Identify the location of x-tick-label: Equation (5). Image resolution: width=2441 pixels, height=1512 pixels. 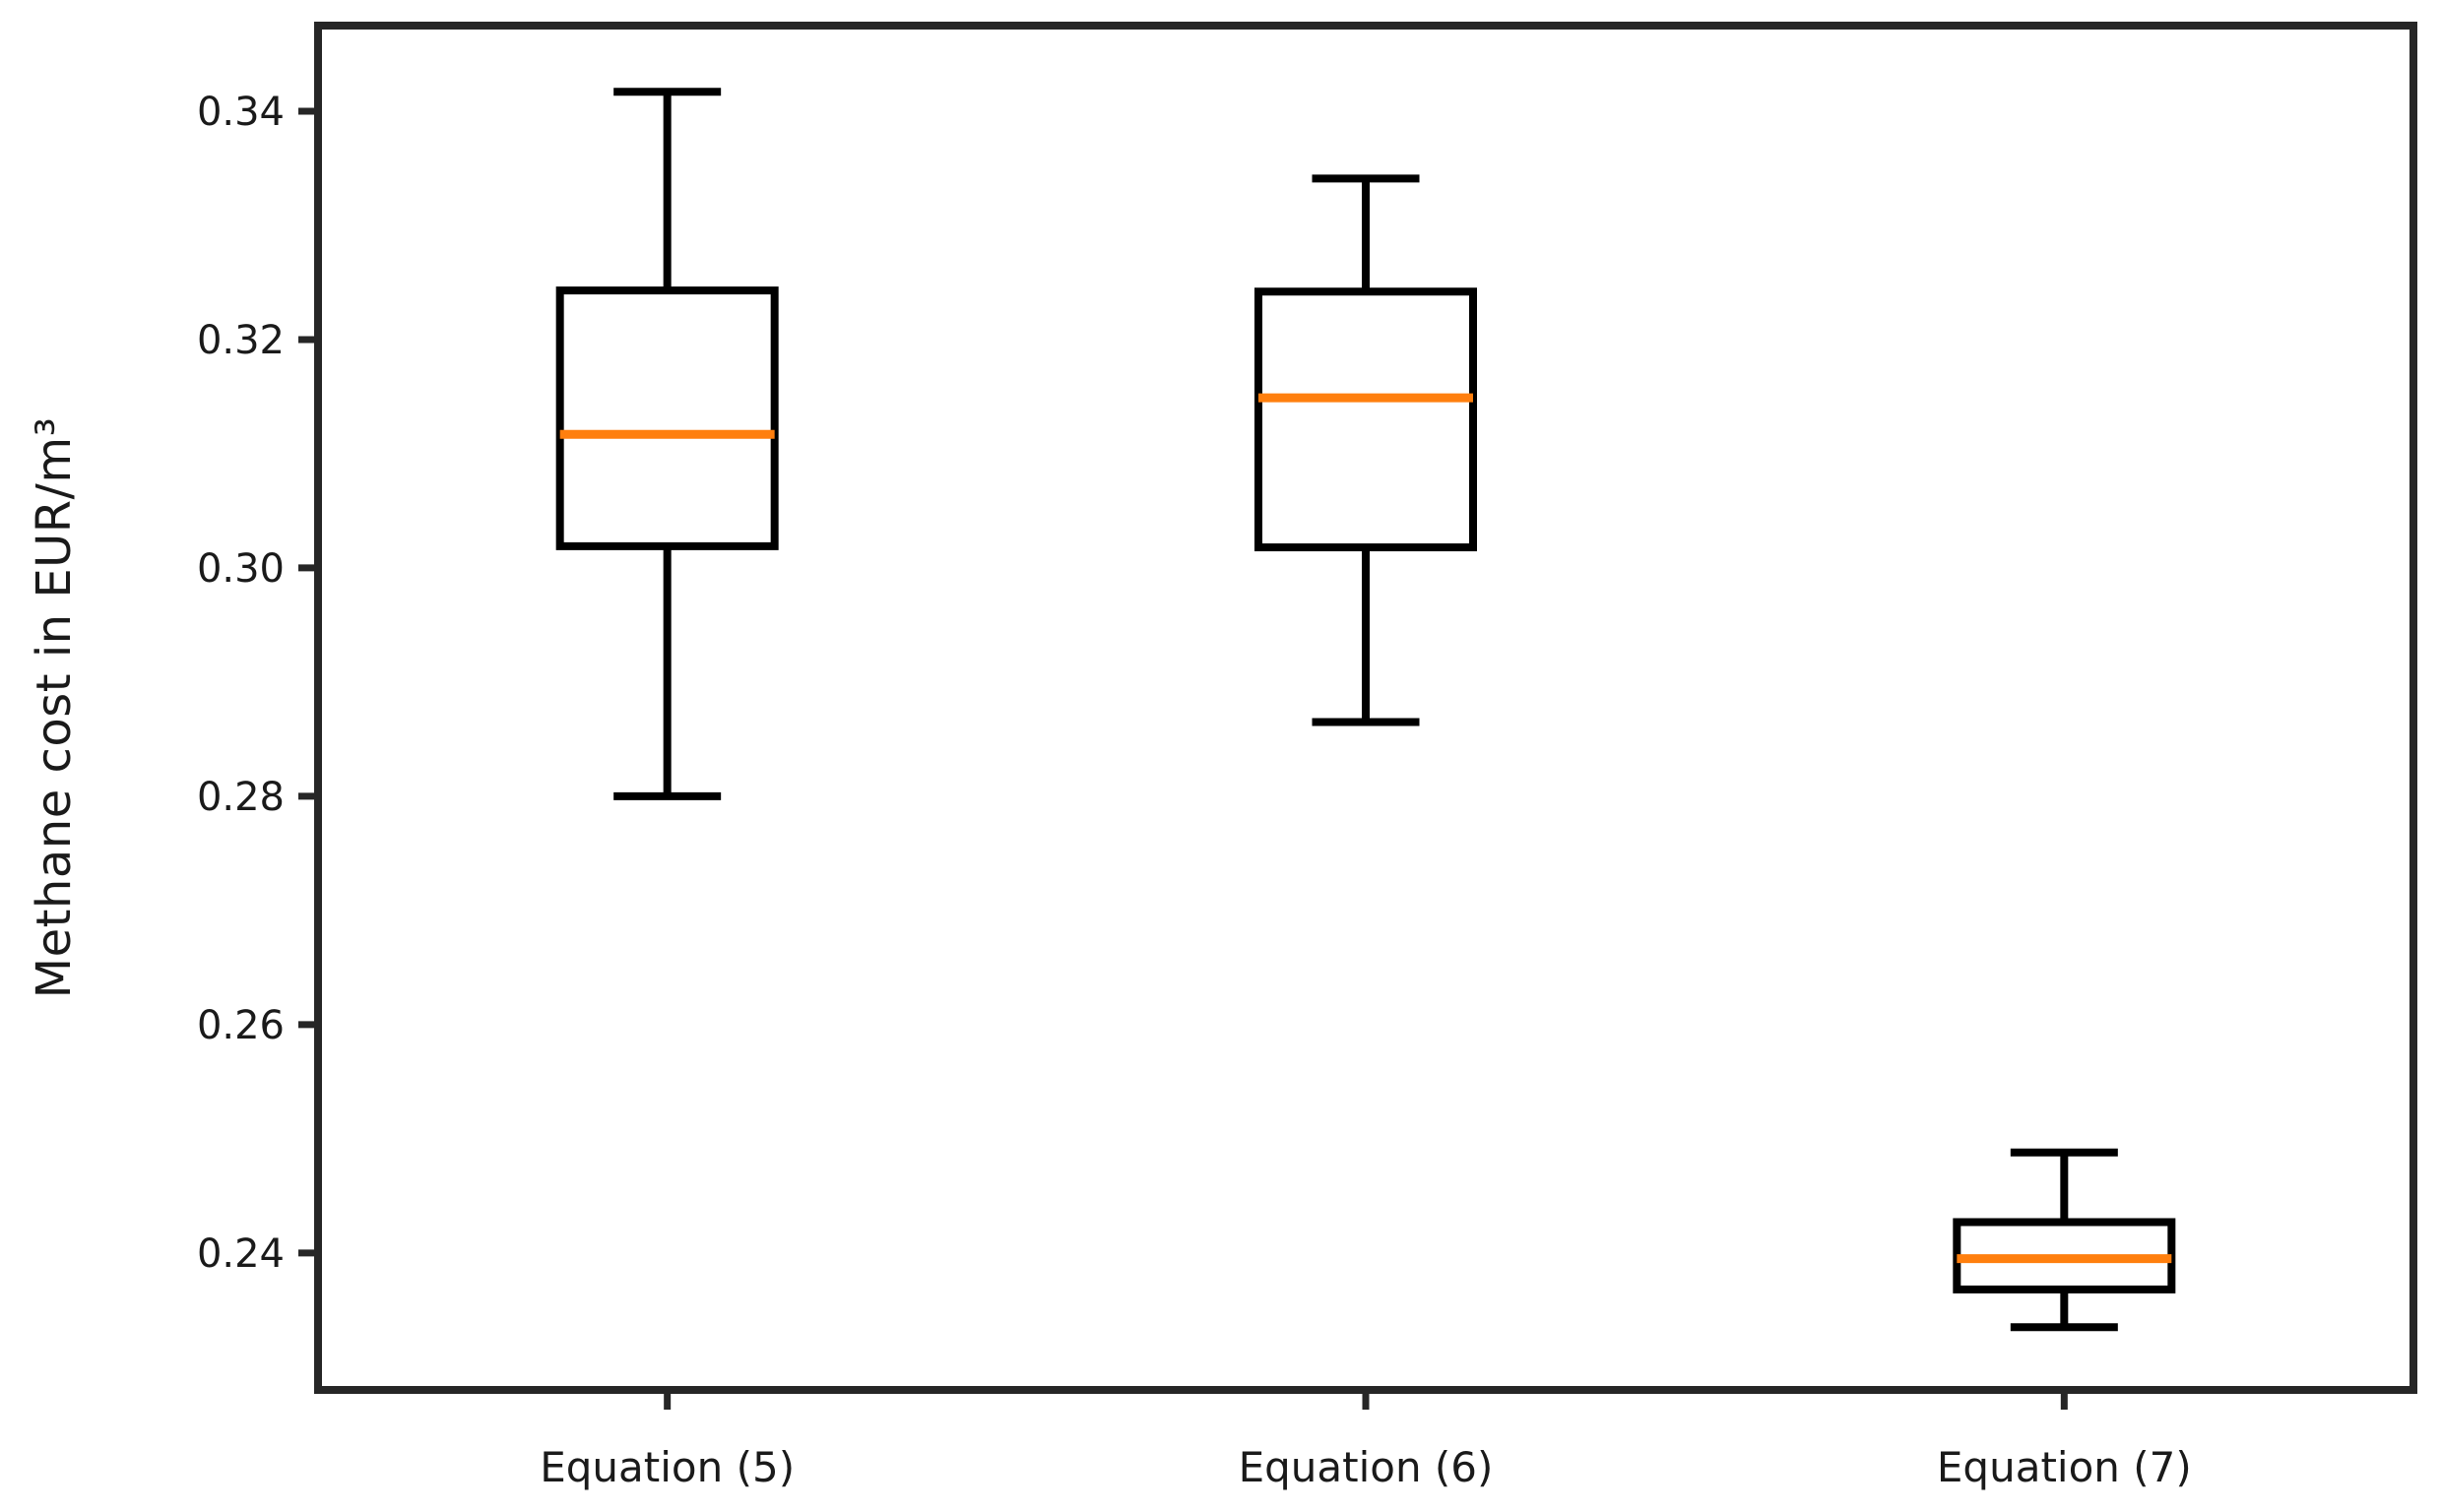
(667, 1467).